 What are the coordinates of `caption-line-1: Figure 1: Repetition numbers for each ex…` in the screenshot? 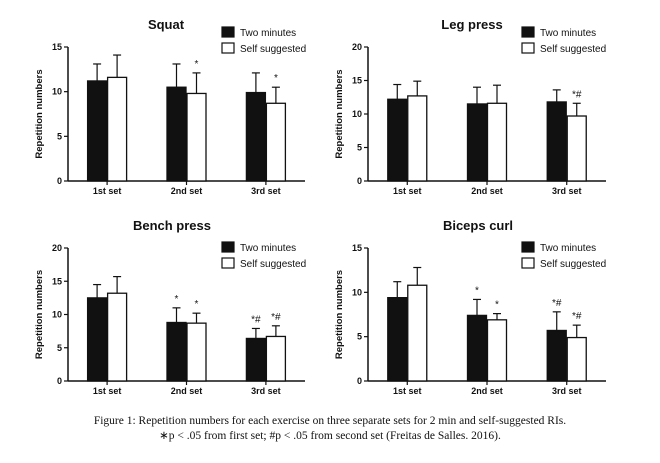 It's located at (330, 421).